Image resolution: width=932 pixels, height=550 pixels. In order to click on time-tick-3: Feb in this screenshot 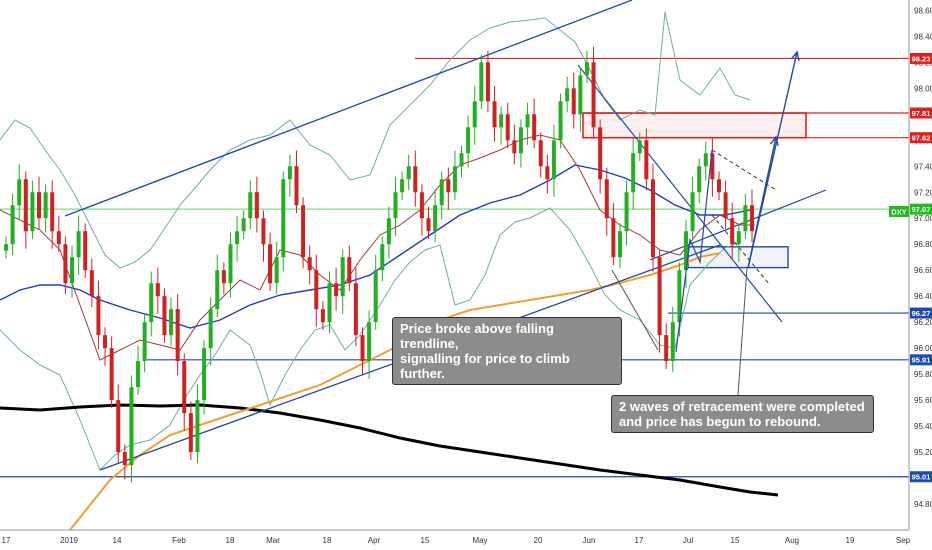, I will do `click(179, 540)`.